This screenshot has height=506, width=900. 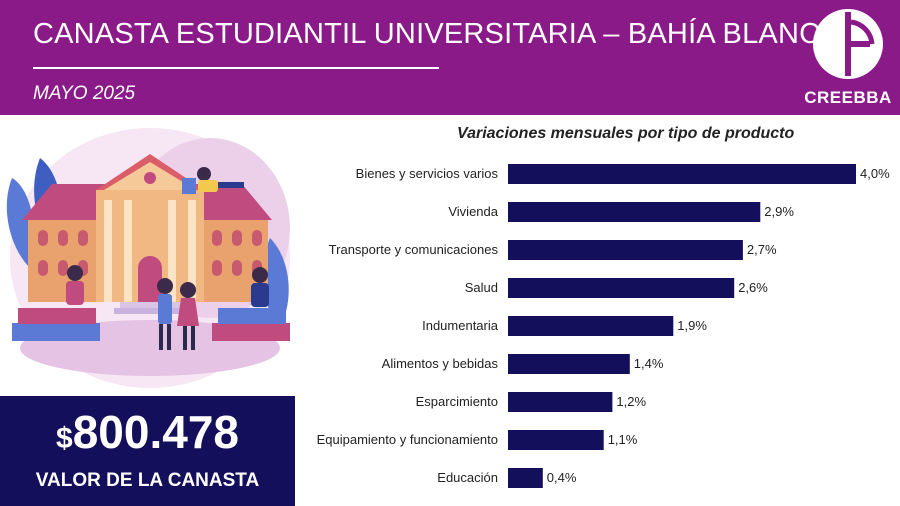 What do you see at coordinates (649, 363) in the screenshot?
I see `value-label: 1,4%` at bounding box center [649, 363].